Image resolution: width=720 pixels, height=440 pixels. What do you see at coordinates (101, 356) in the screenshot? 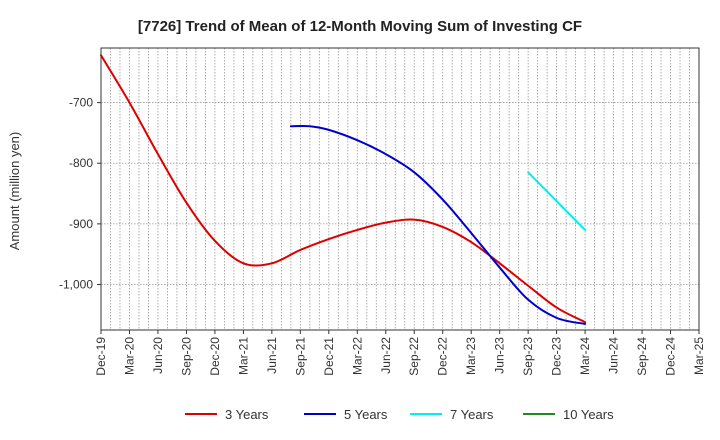
I see `x-tick-label: Dec-19` at bounding box center [101, 356].